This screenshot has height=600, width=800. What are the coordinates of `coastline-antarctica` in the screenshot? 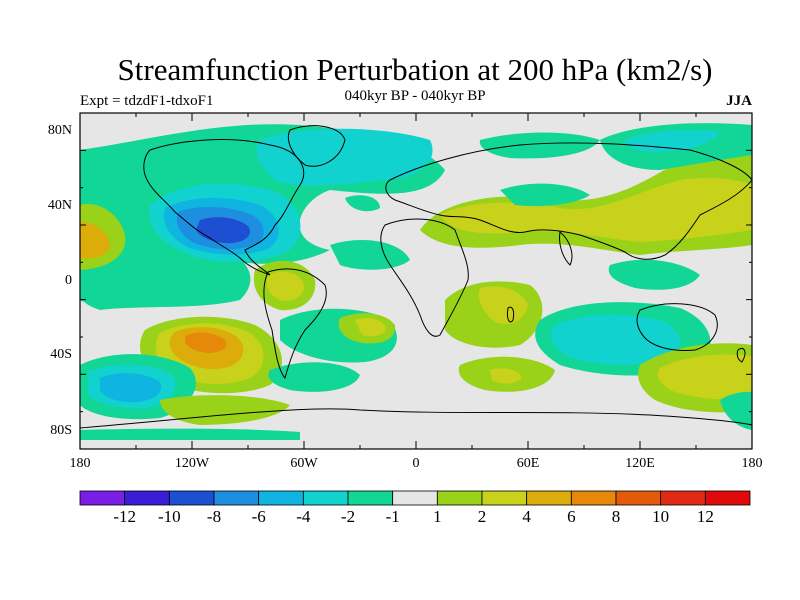 It's located at (416, 418).